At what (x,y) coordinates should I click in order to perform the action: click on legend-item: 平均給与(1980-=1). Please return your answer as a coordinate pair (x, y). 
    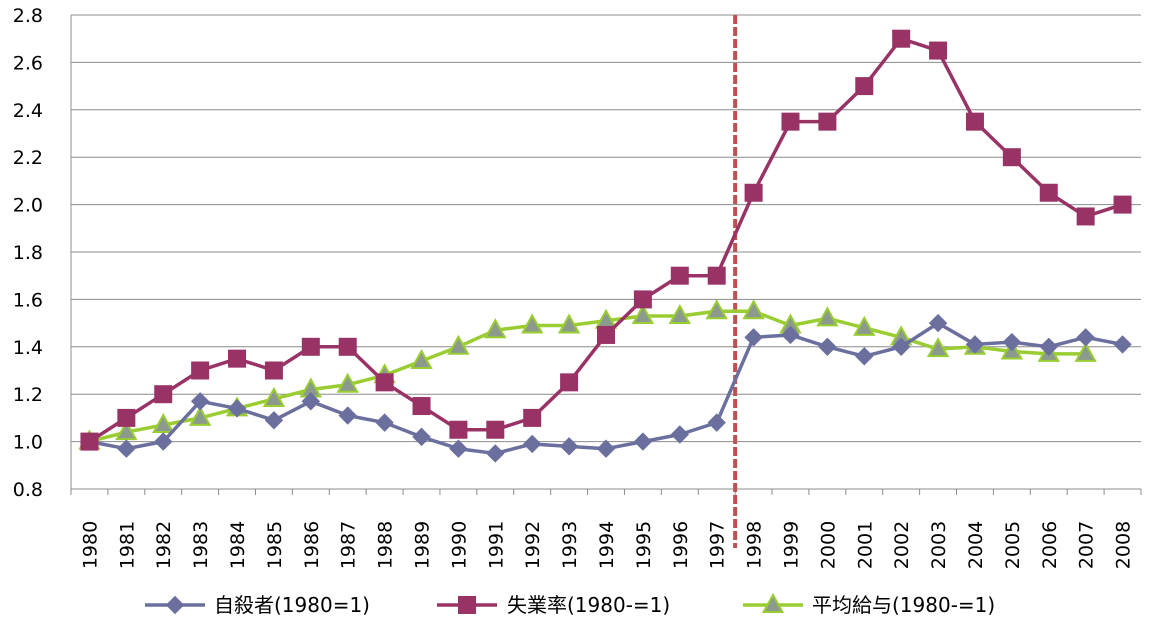
    Looking at the image, I should click on (869, 604).